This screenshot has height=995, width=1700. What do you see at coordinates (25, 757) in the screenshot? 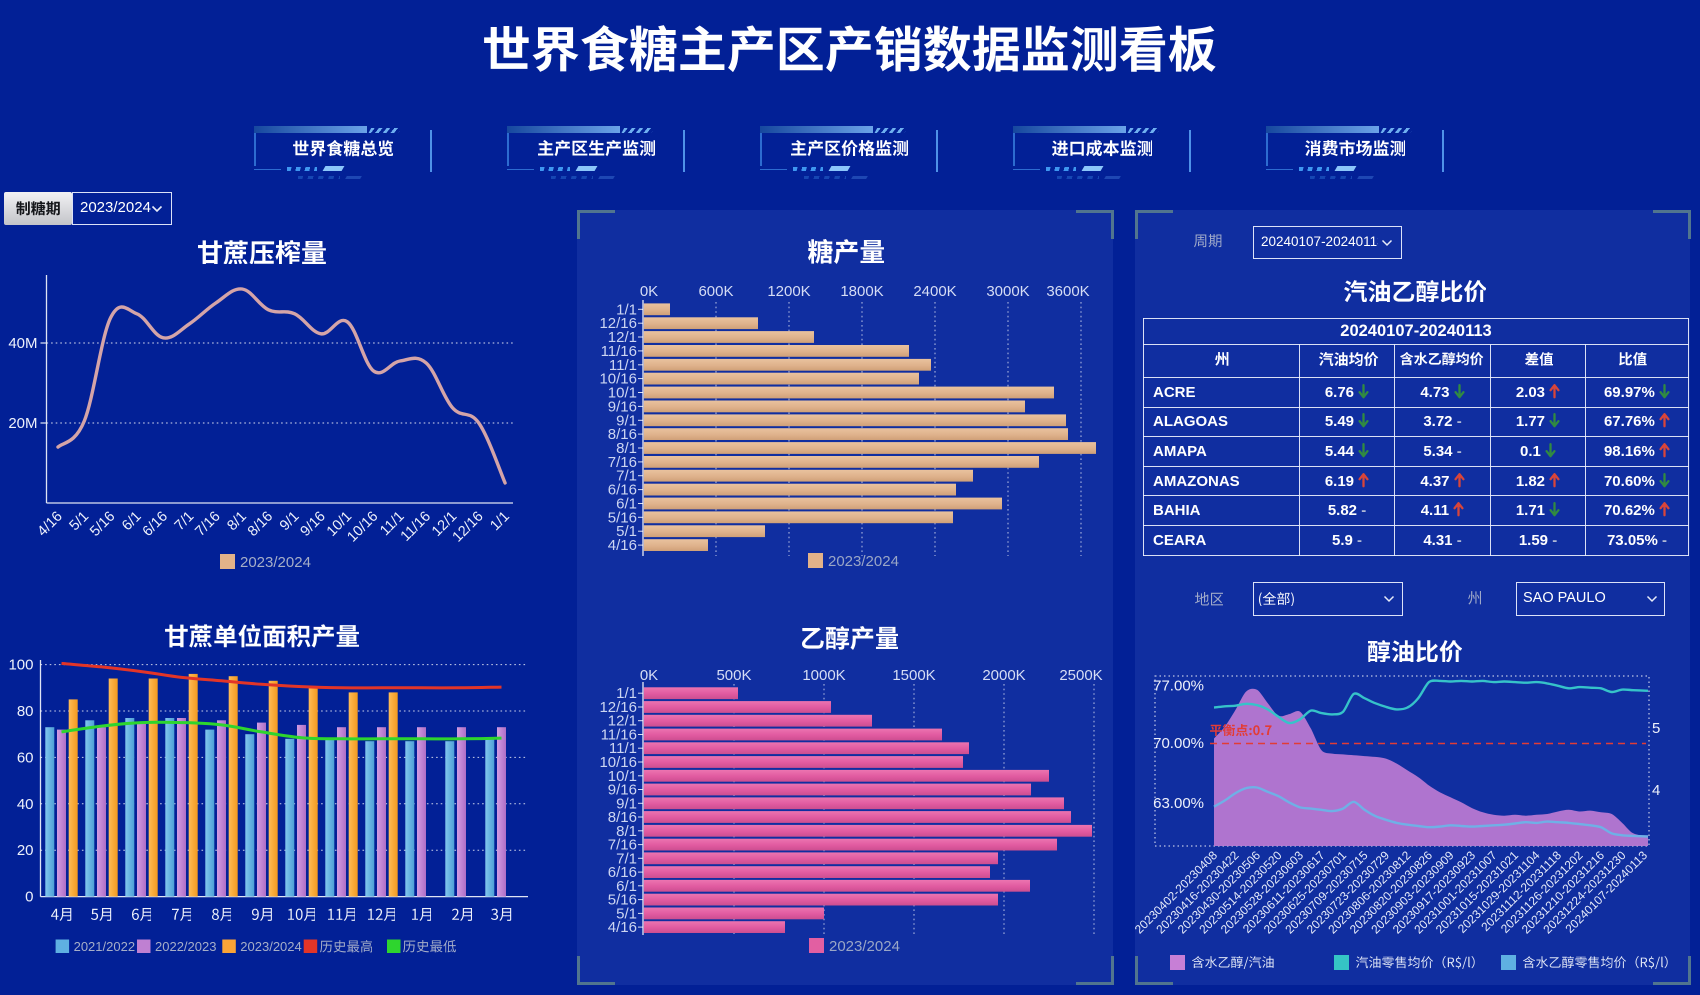
I see `svg-text: 60` at bounding box center [25, 757].